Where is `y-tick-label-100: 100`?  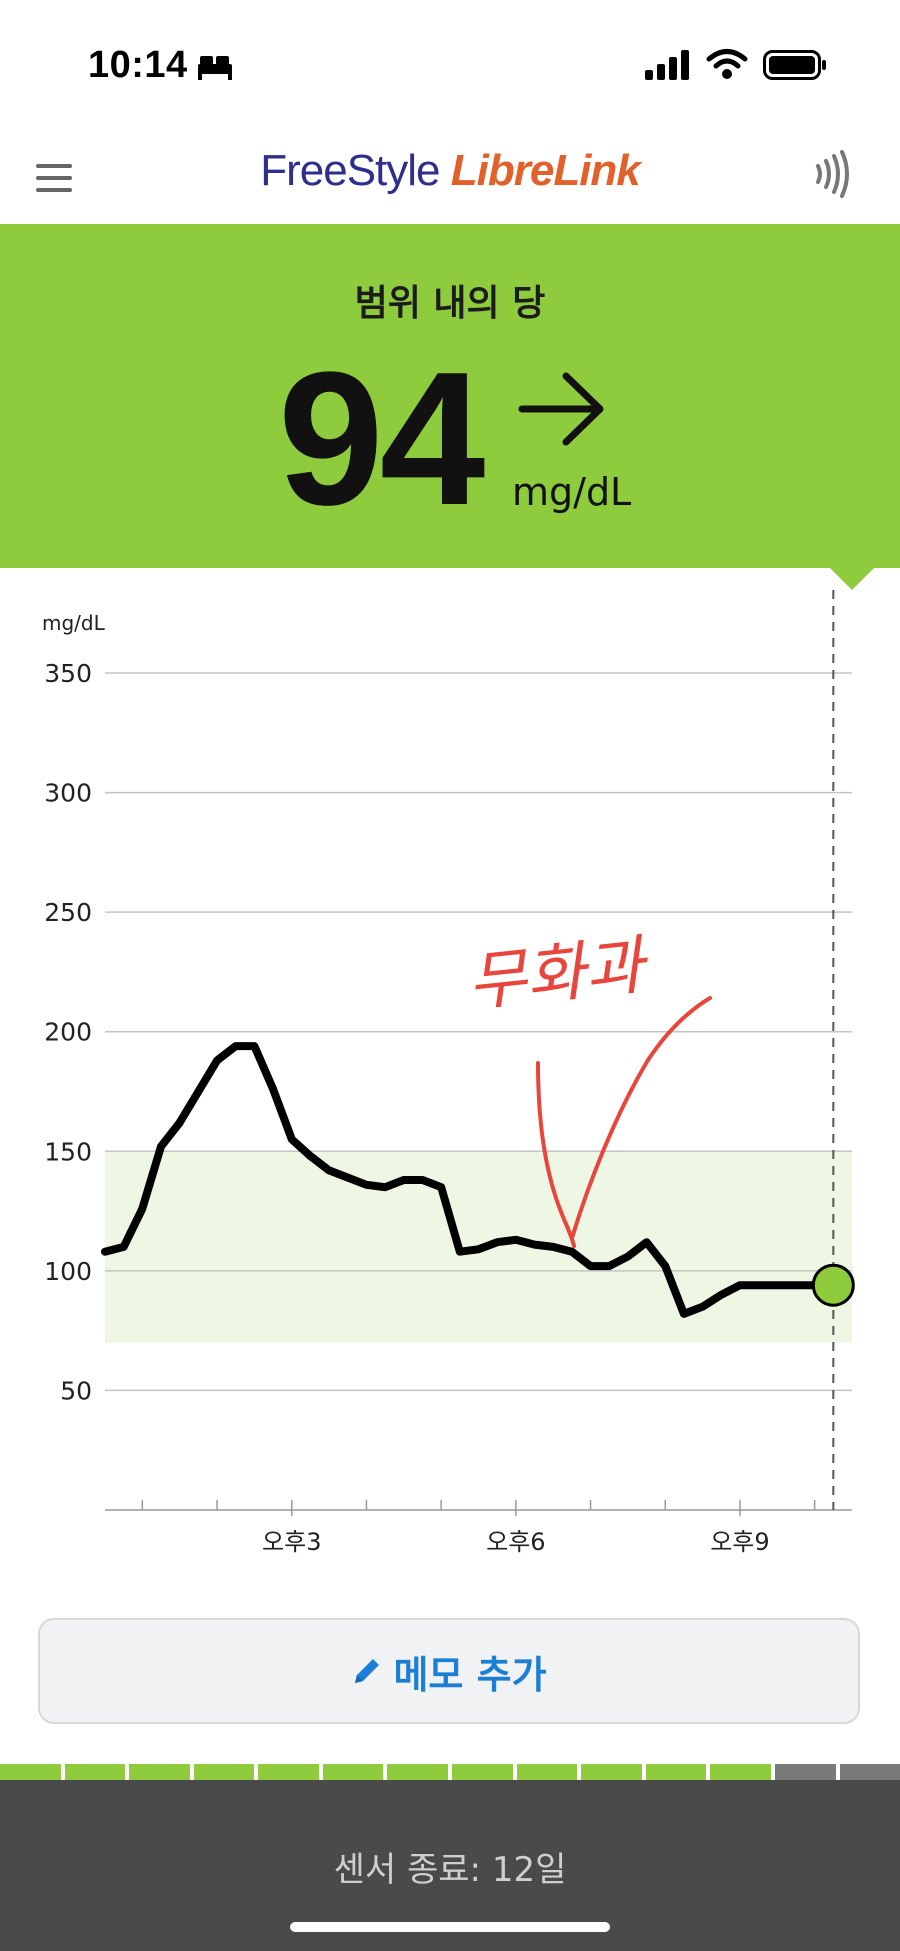 y-tick-label-100: 100 is located at coordinates (68, 1271).